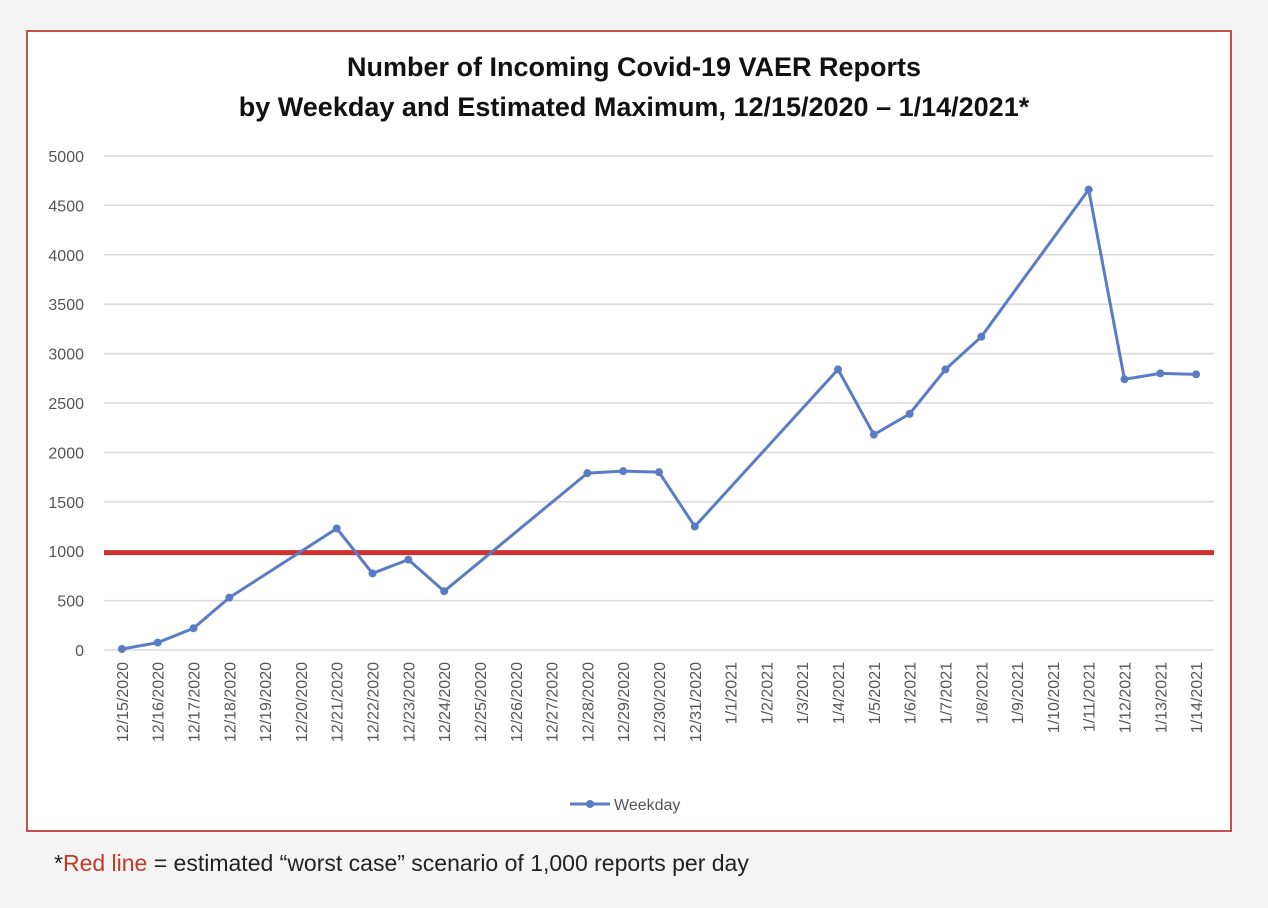  What do you see at coordinates (66, 503) in the screenshot?
I see `y-tick-label: 1500` at bounding box center [66, 503].